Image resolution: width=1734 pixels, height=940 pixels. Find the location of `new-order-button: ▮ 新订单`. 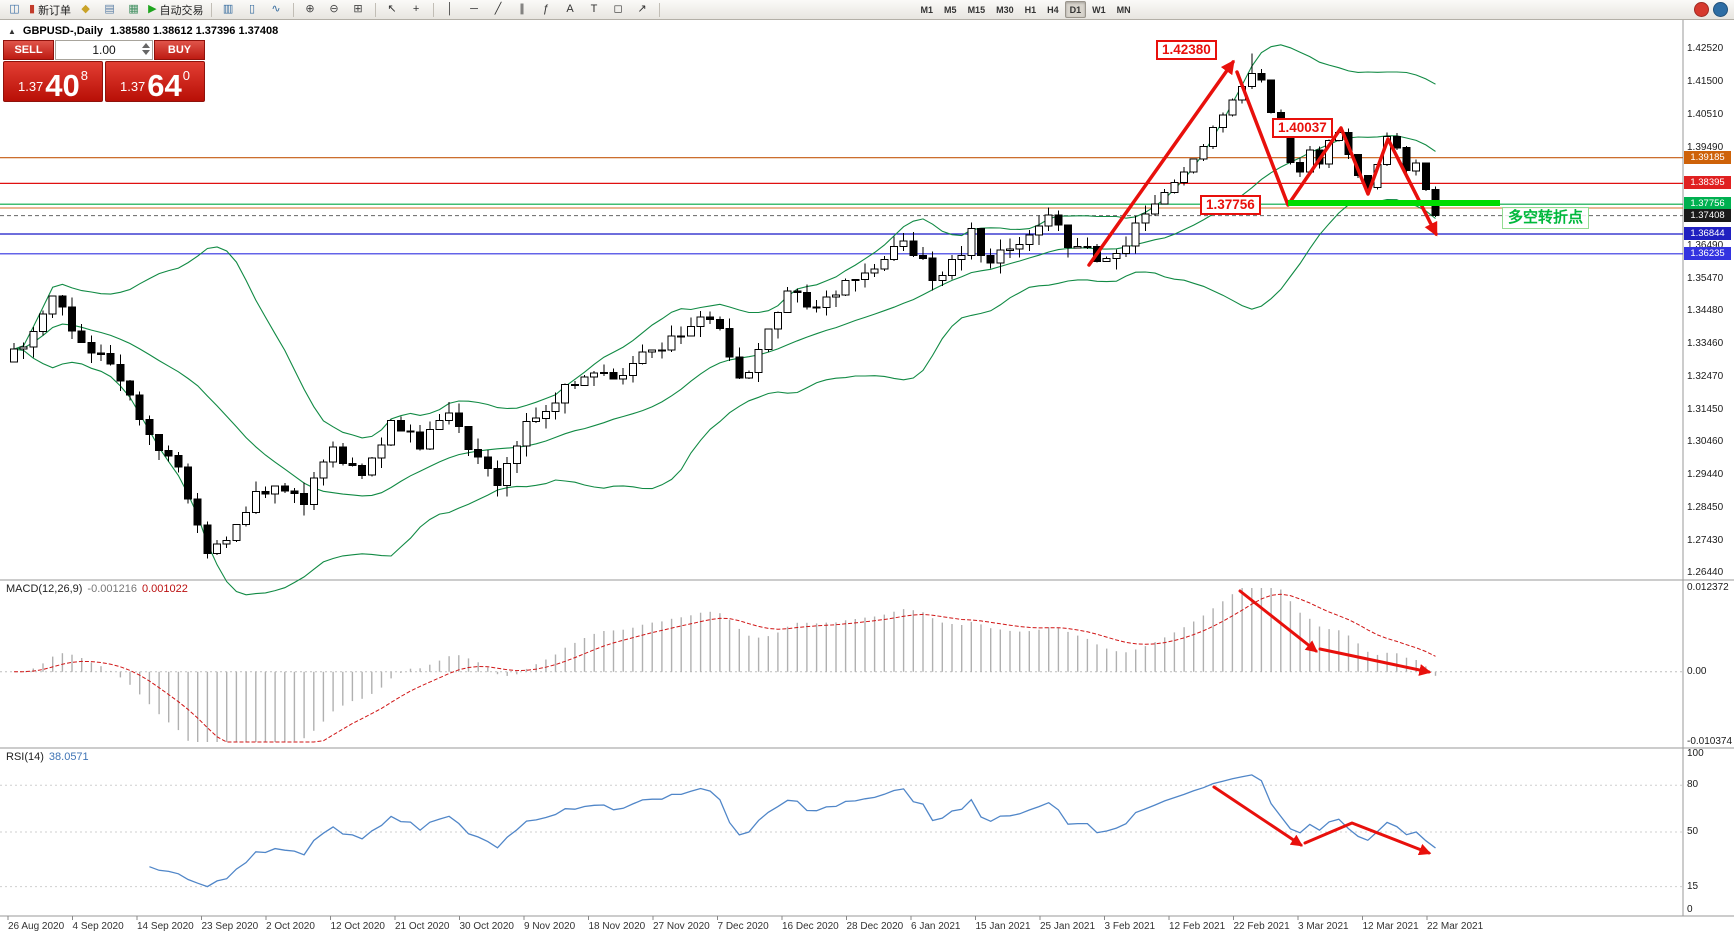

new-order-button: ▮ 新订单 is located at coordinates (50, 9).